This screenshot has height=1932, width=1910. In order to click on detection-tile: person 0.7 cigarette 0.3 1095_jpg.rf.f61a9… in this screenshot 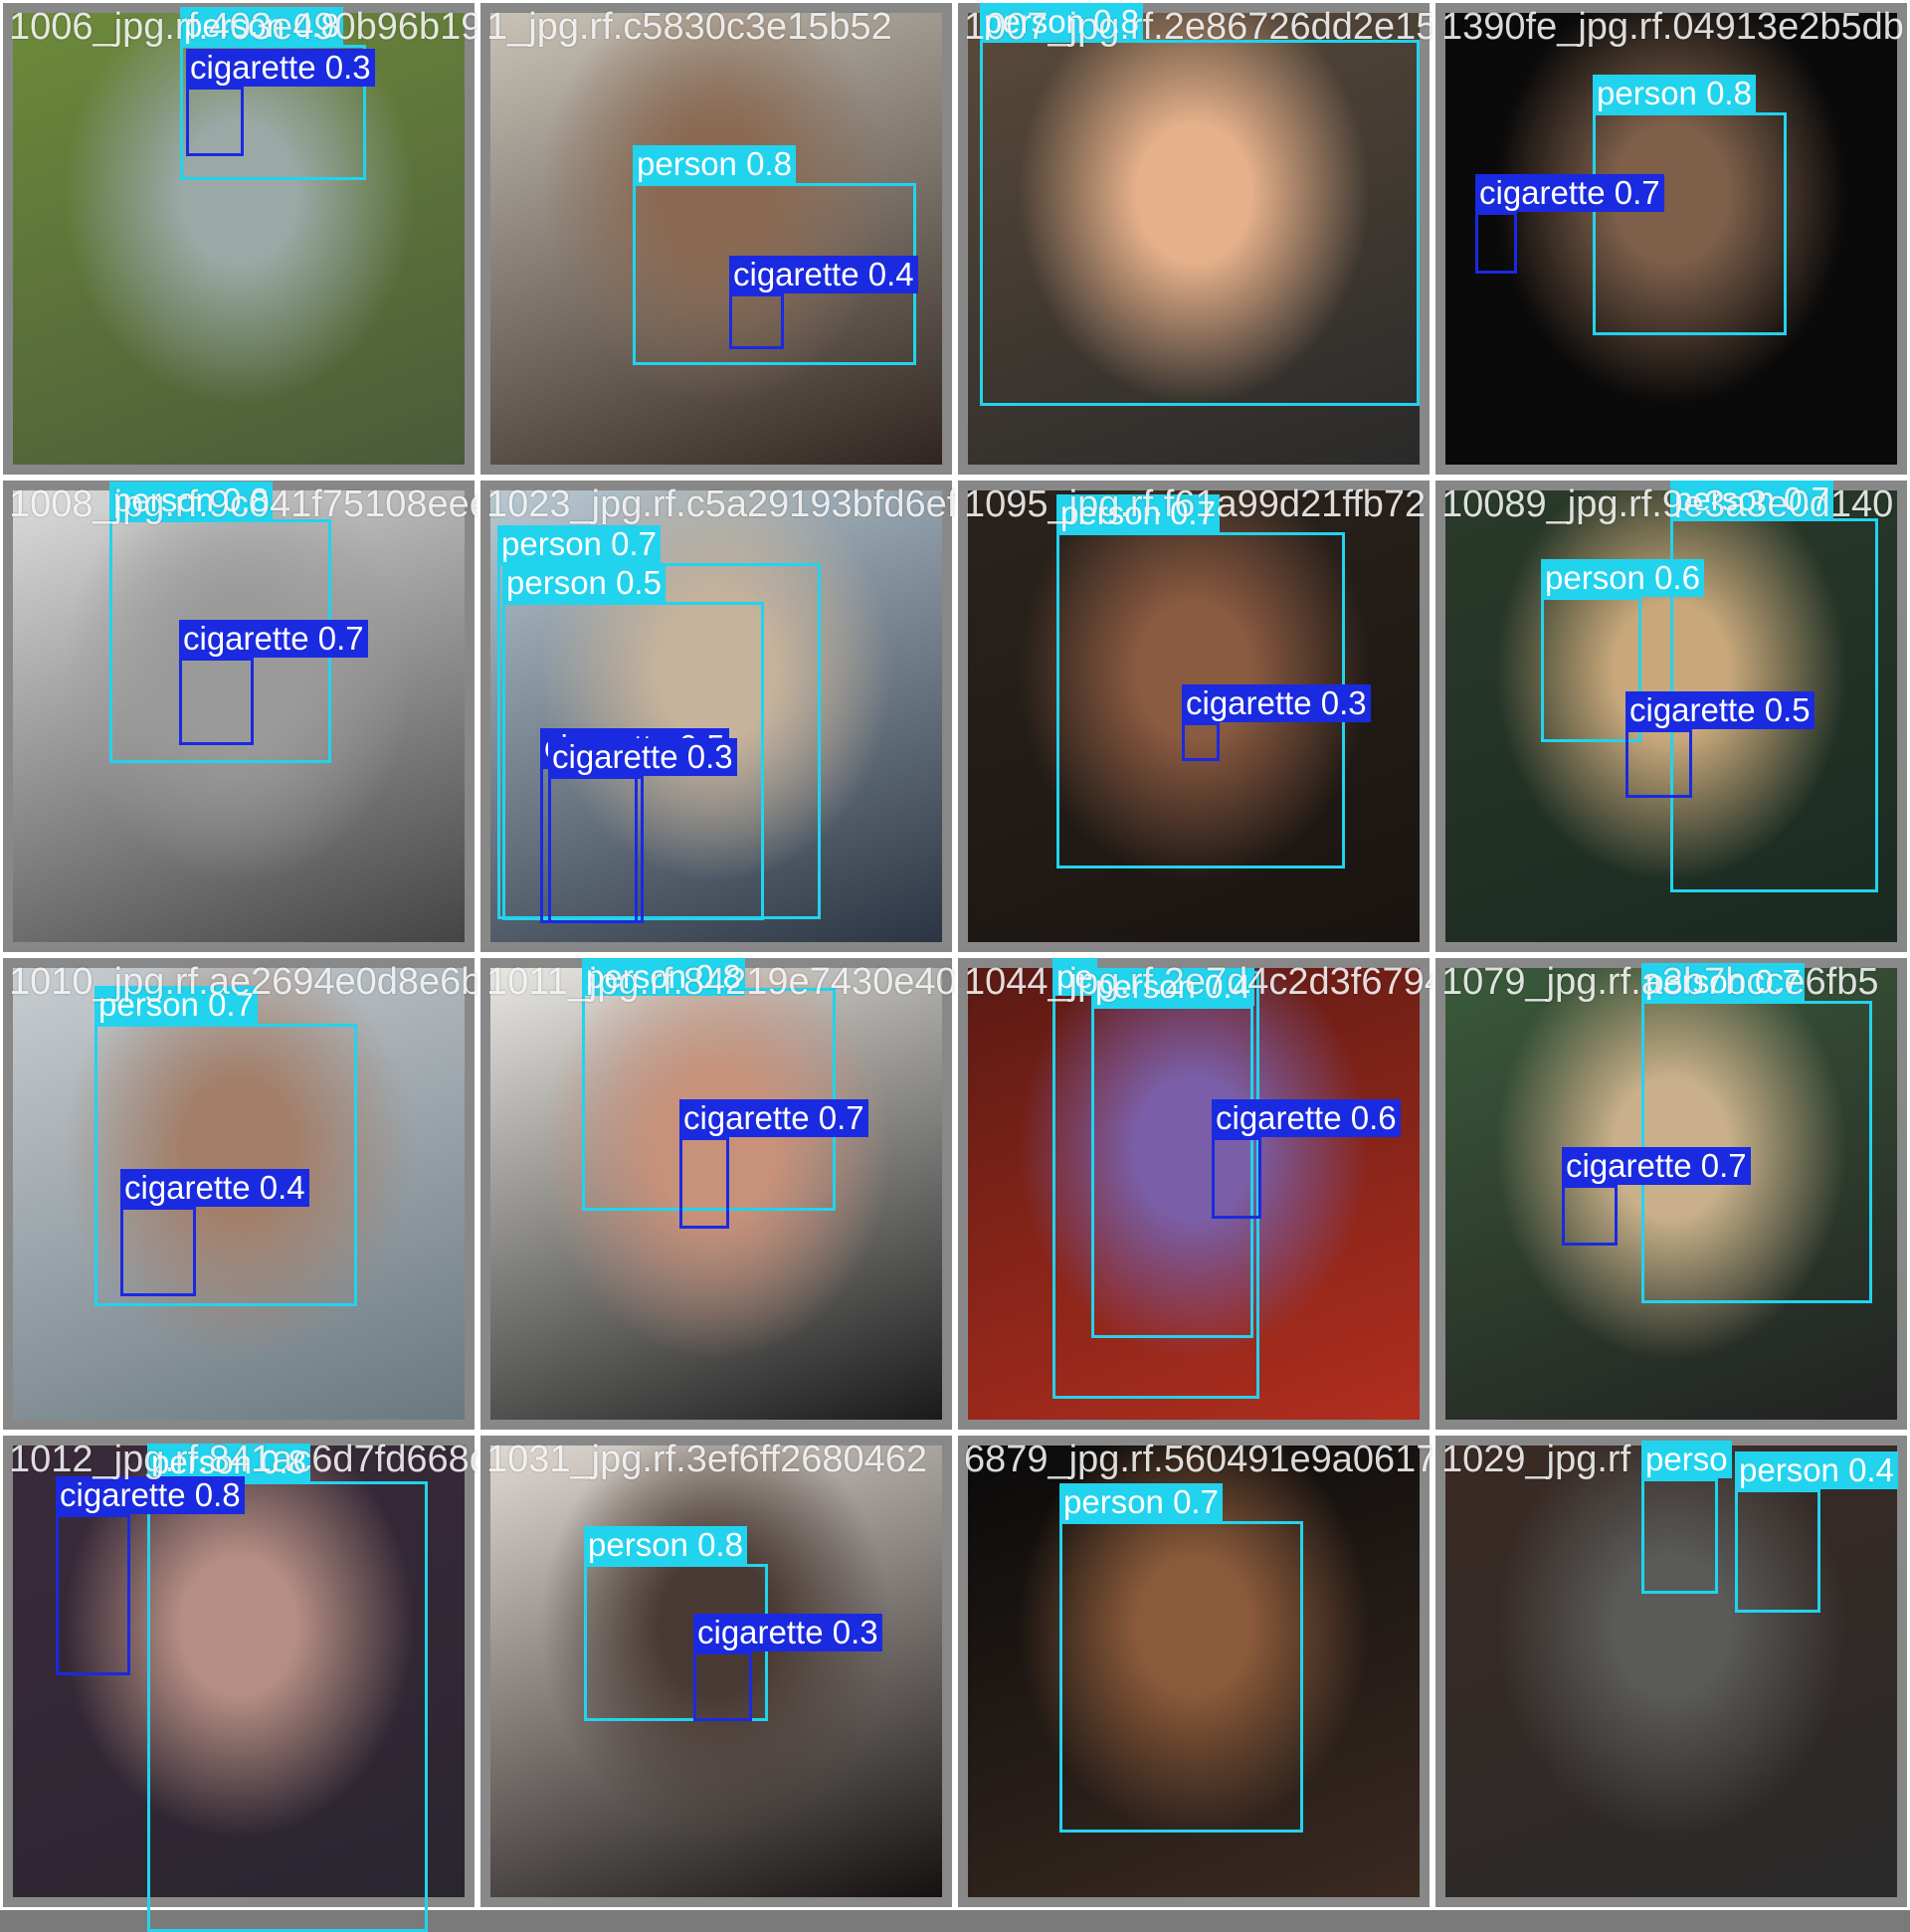, I will do `click(1193, 716)`.